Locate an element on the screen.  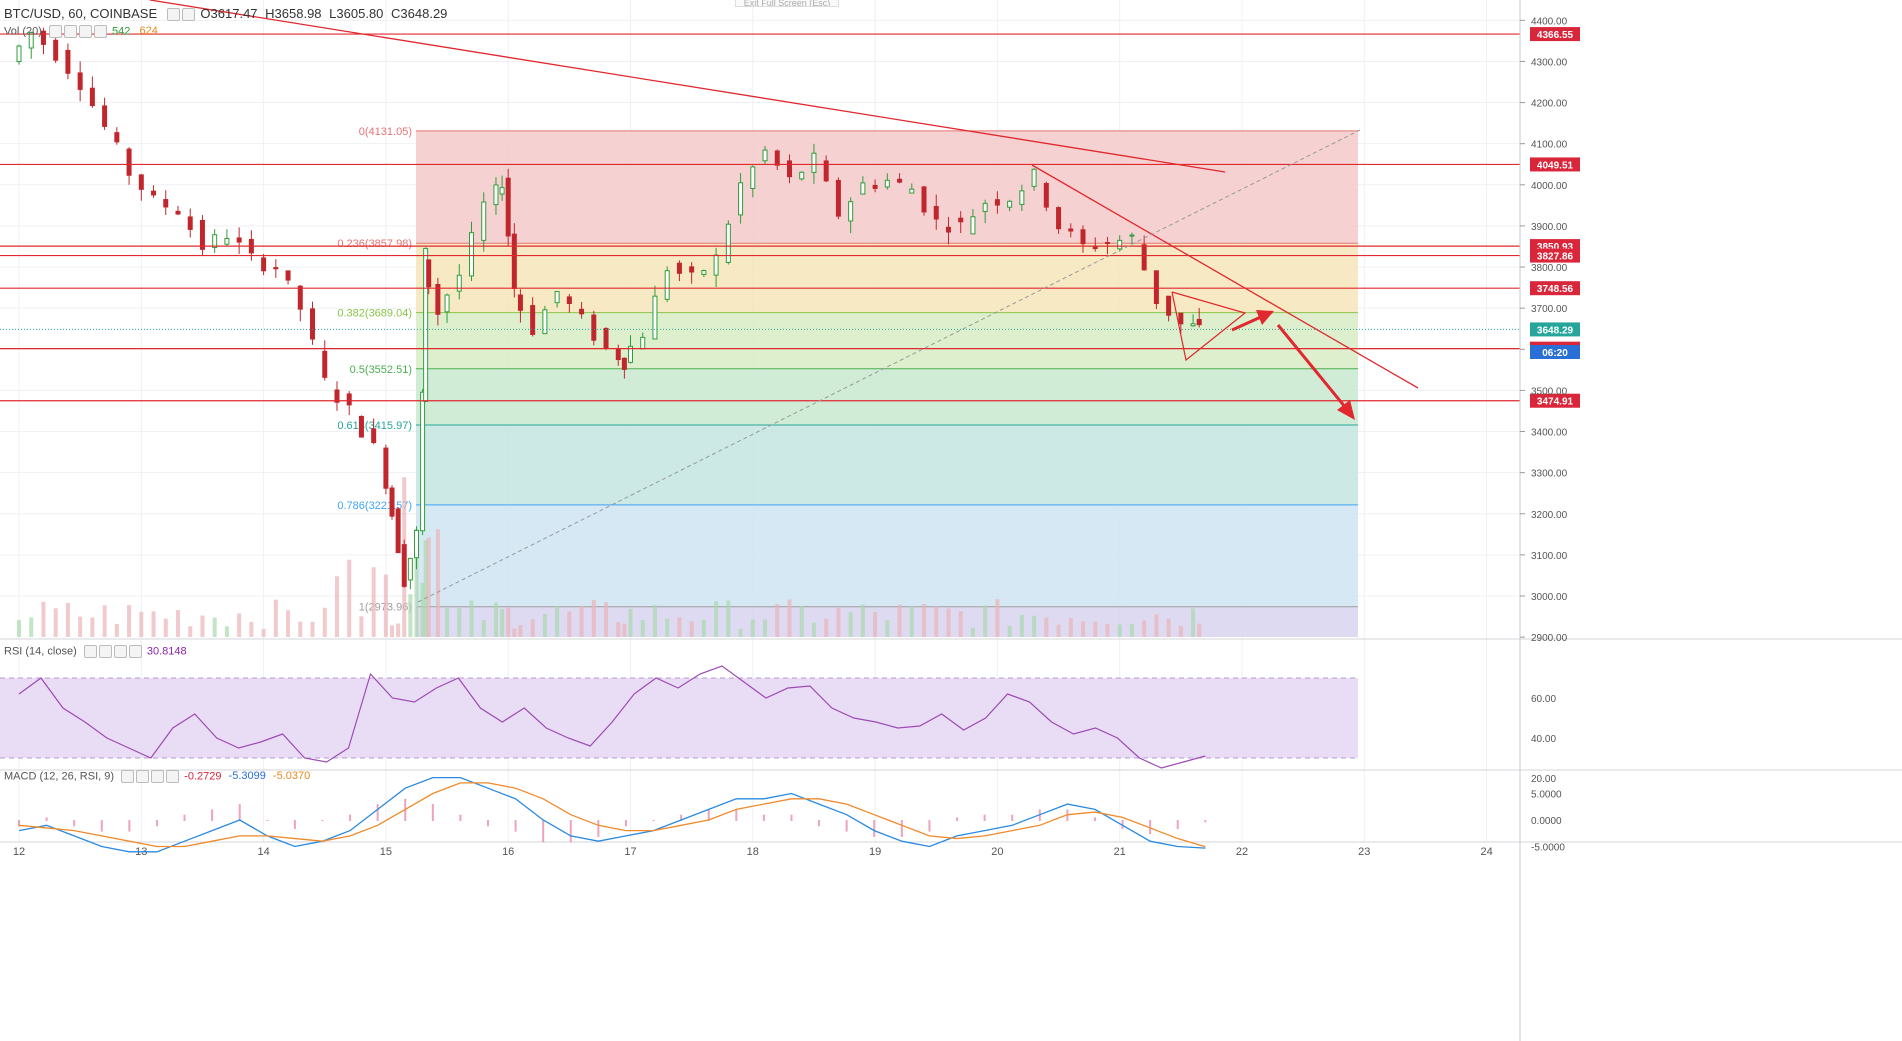
volume-close-icon is located at coordinates (100, 31).